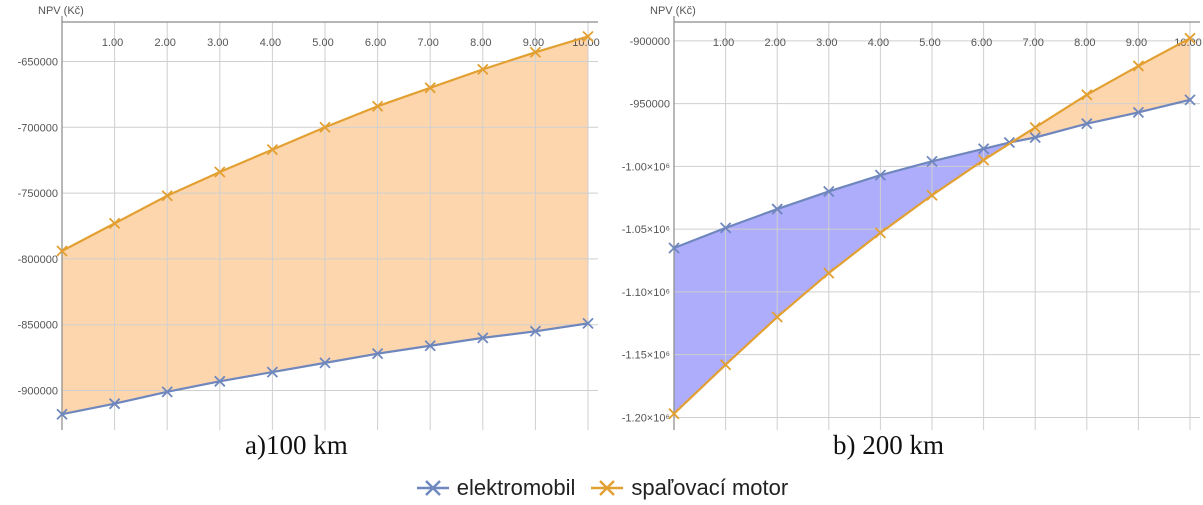 The width and height of the screenshot is (1203, 505). What do you see at coordinates (929, 43) in the screenshot?
I see `chart-b-x-tick-label: 5.00` at bounding box center [929, 43].